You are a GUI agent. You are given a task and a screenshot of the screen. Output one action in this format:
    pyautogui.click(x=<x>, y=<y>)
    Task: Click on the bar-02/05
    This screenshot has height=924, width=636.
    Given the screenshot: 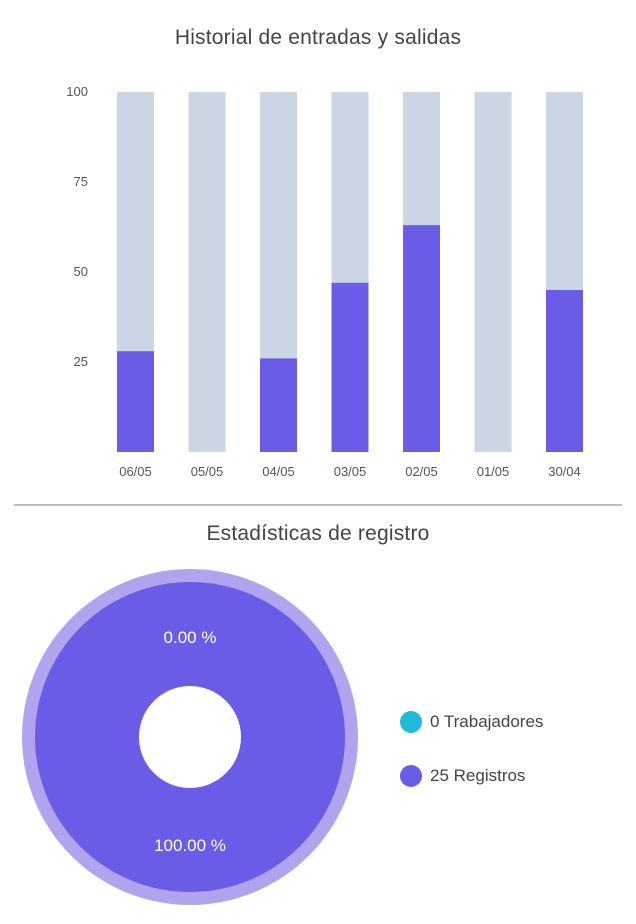 What is the action you would take?
    pyautogui.click(x=421, y=338)
    